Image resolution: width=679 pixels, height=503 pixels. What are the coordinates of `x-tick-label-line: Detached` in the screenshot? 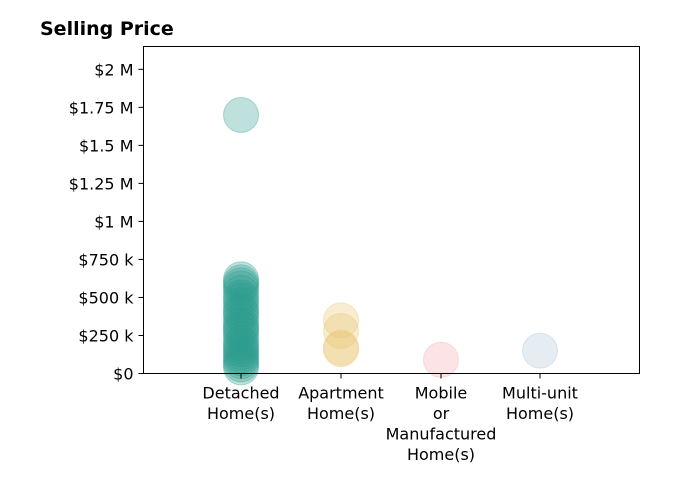 It's located at (240, 393).